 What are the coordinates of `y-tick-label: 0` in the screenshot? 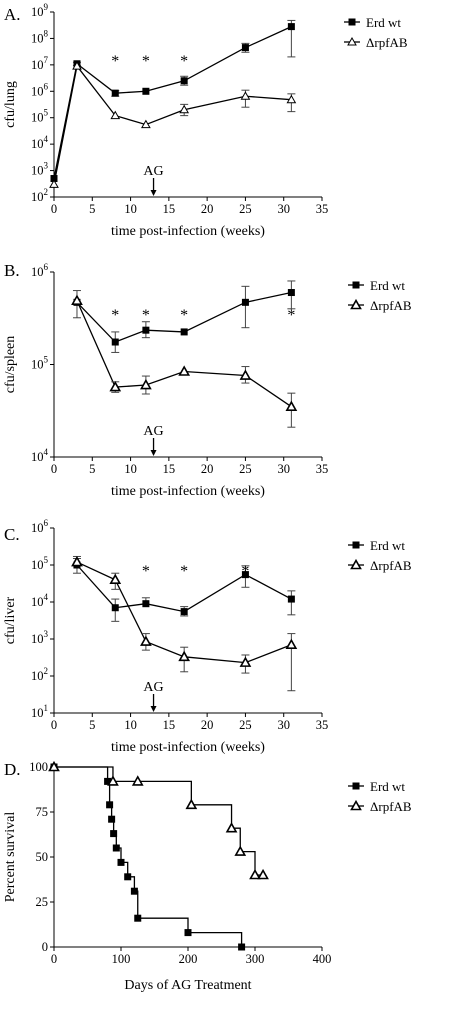 It's located at (45, 947).